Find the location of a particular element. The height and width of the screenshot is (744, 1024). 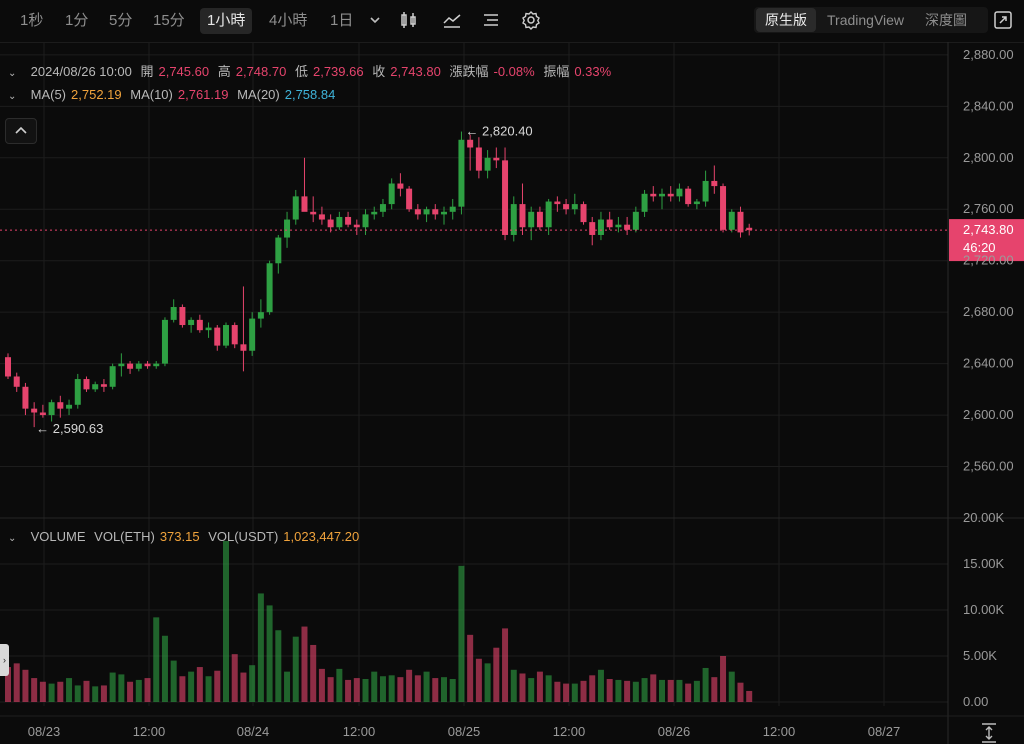

ohlc-date: 2024/08/26 10:00 is located at coordinates (81, 71).